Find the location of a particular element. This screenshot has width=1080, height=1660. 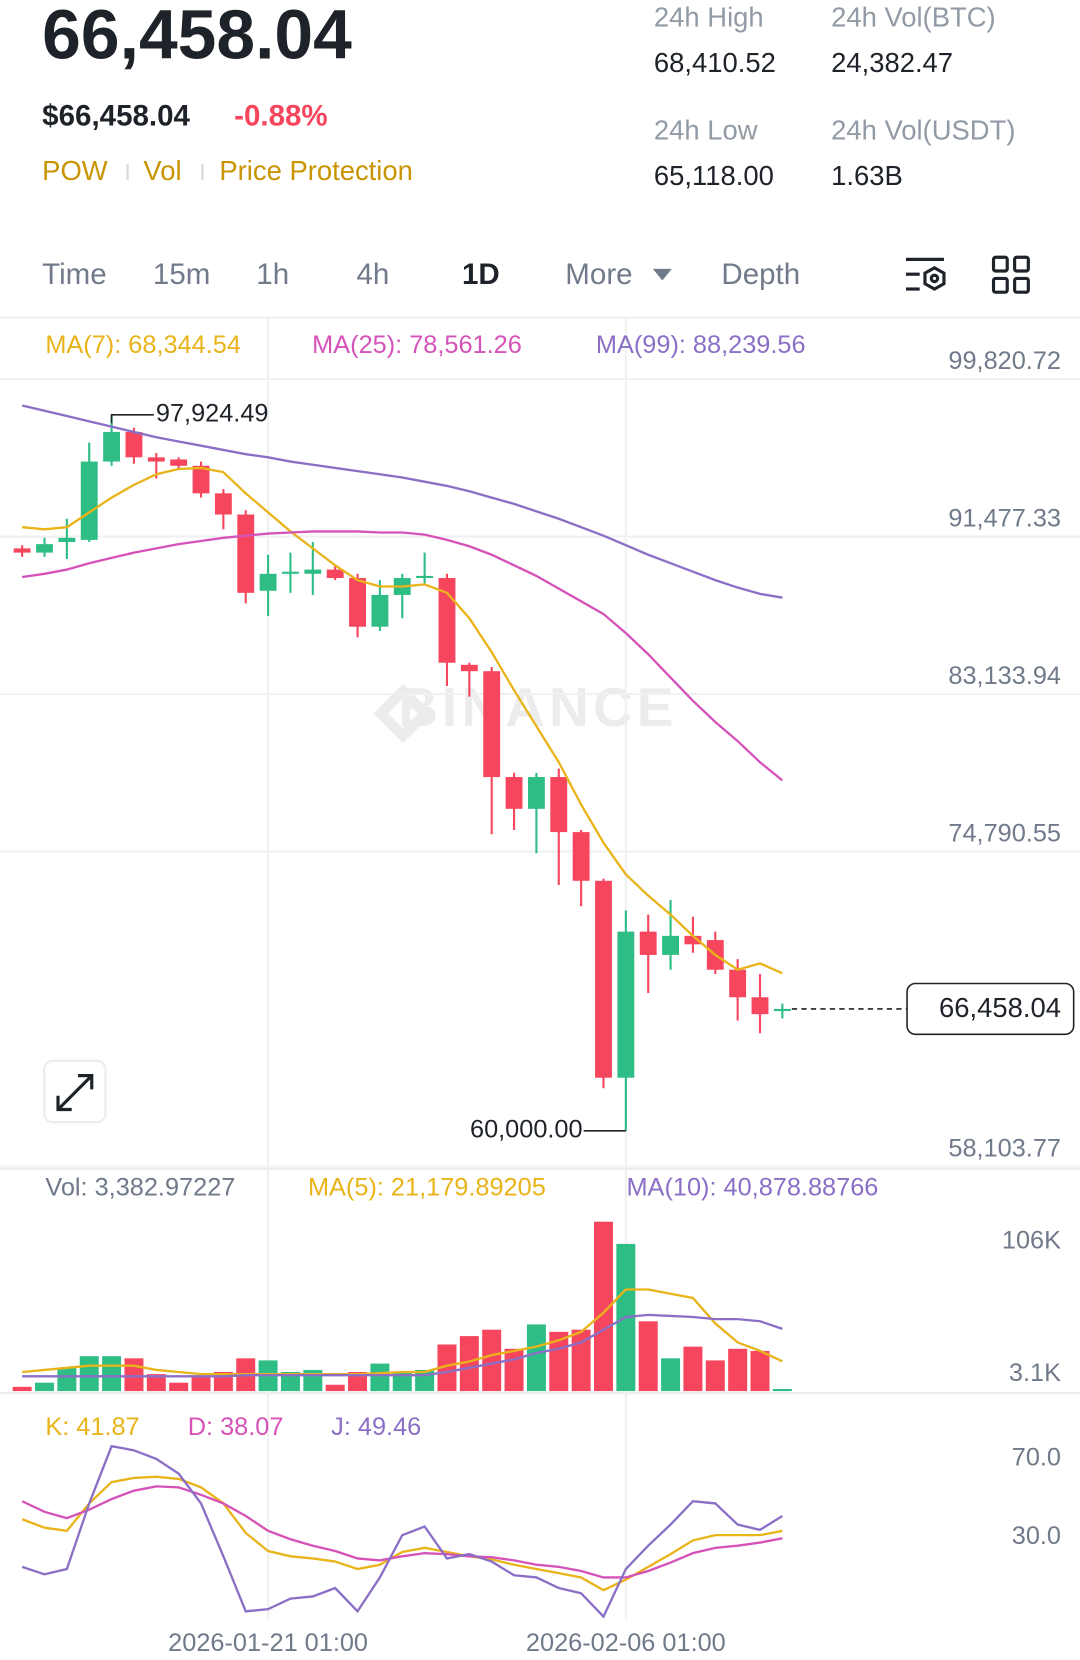

y-tick-label: 106K is located at coordinates (1031, 1240).